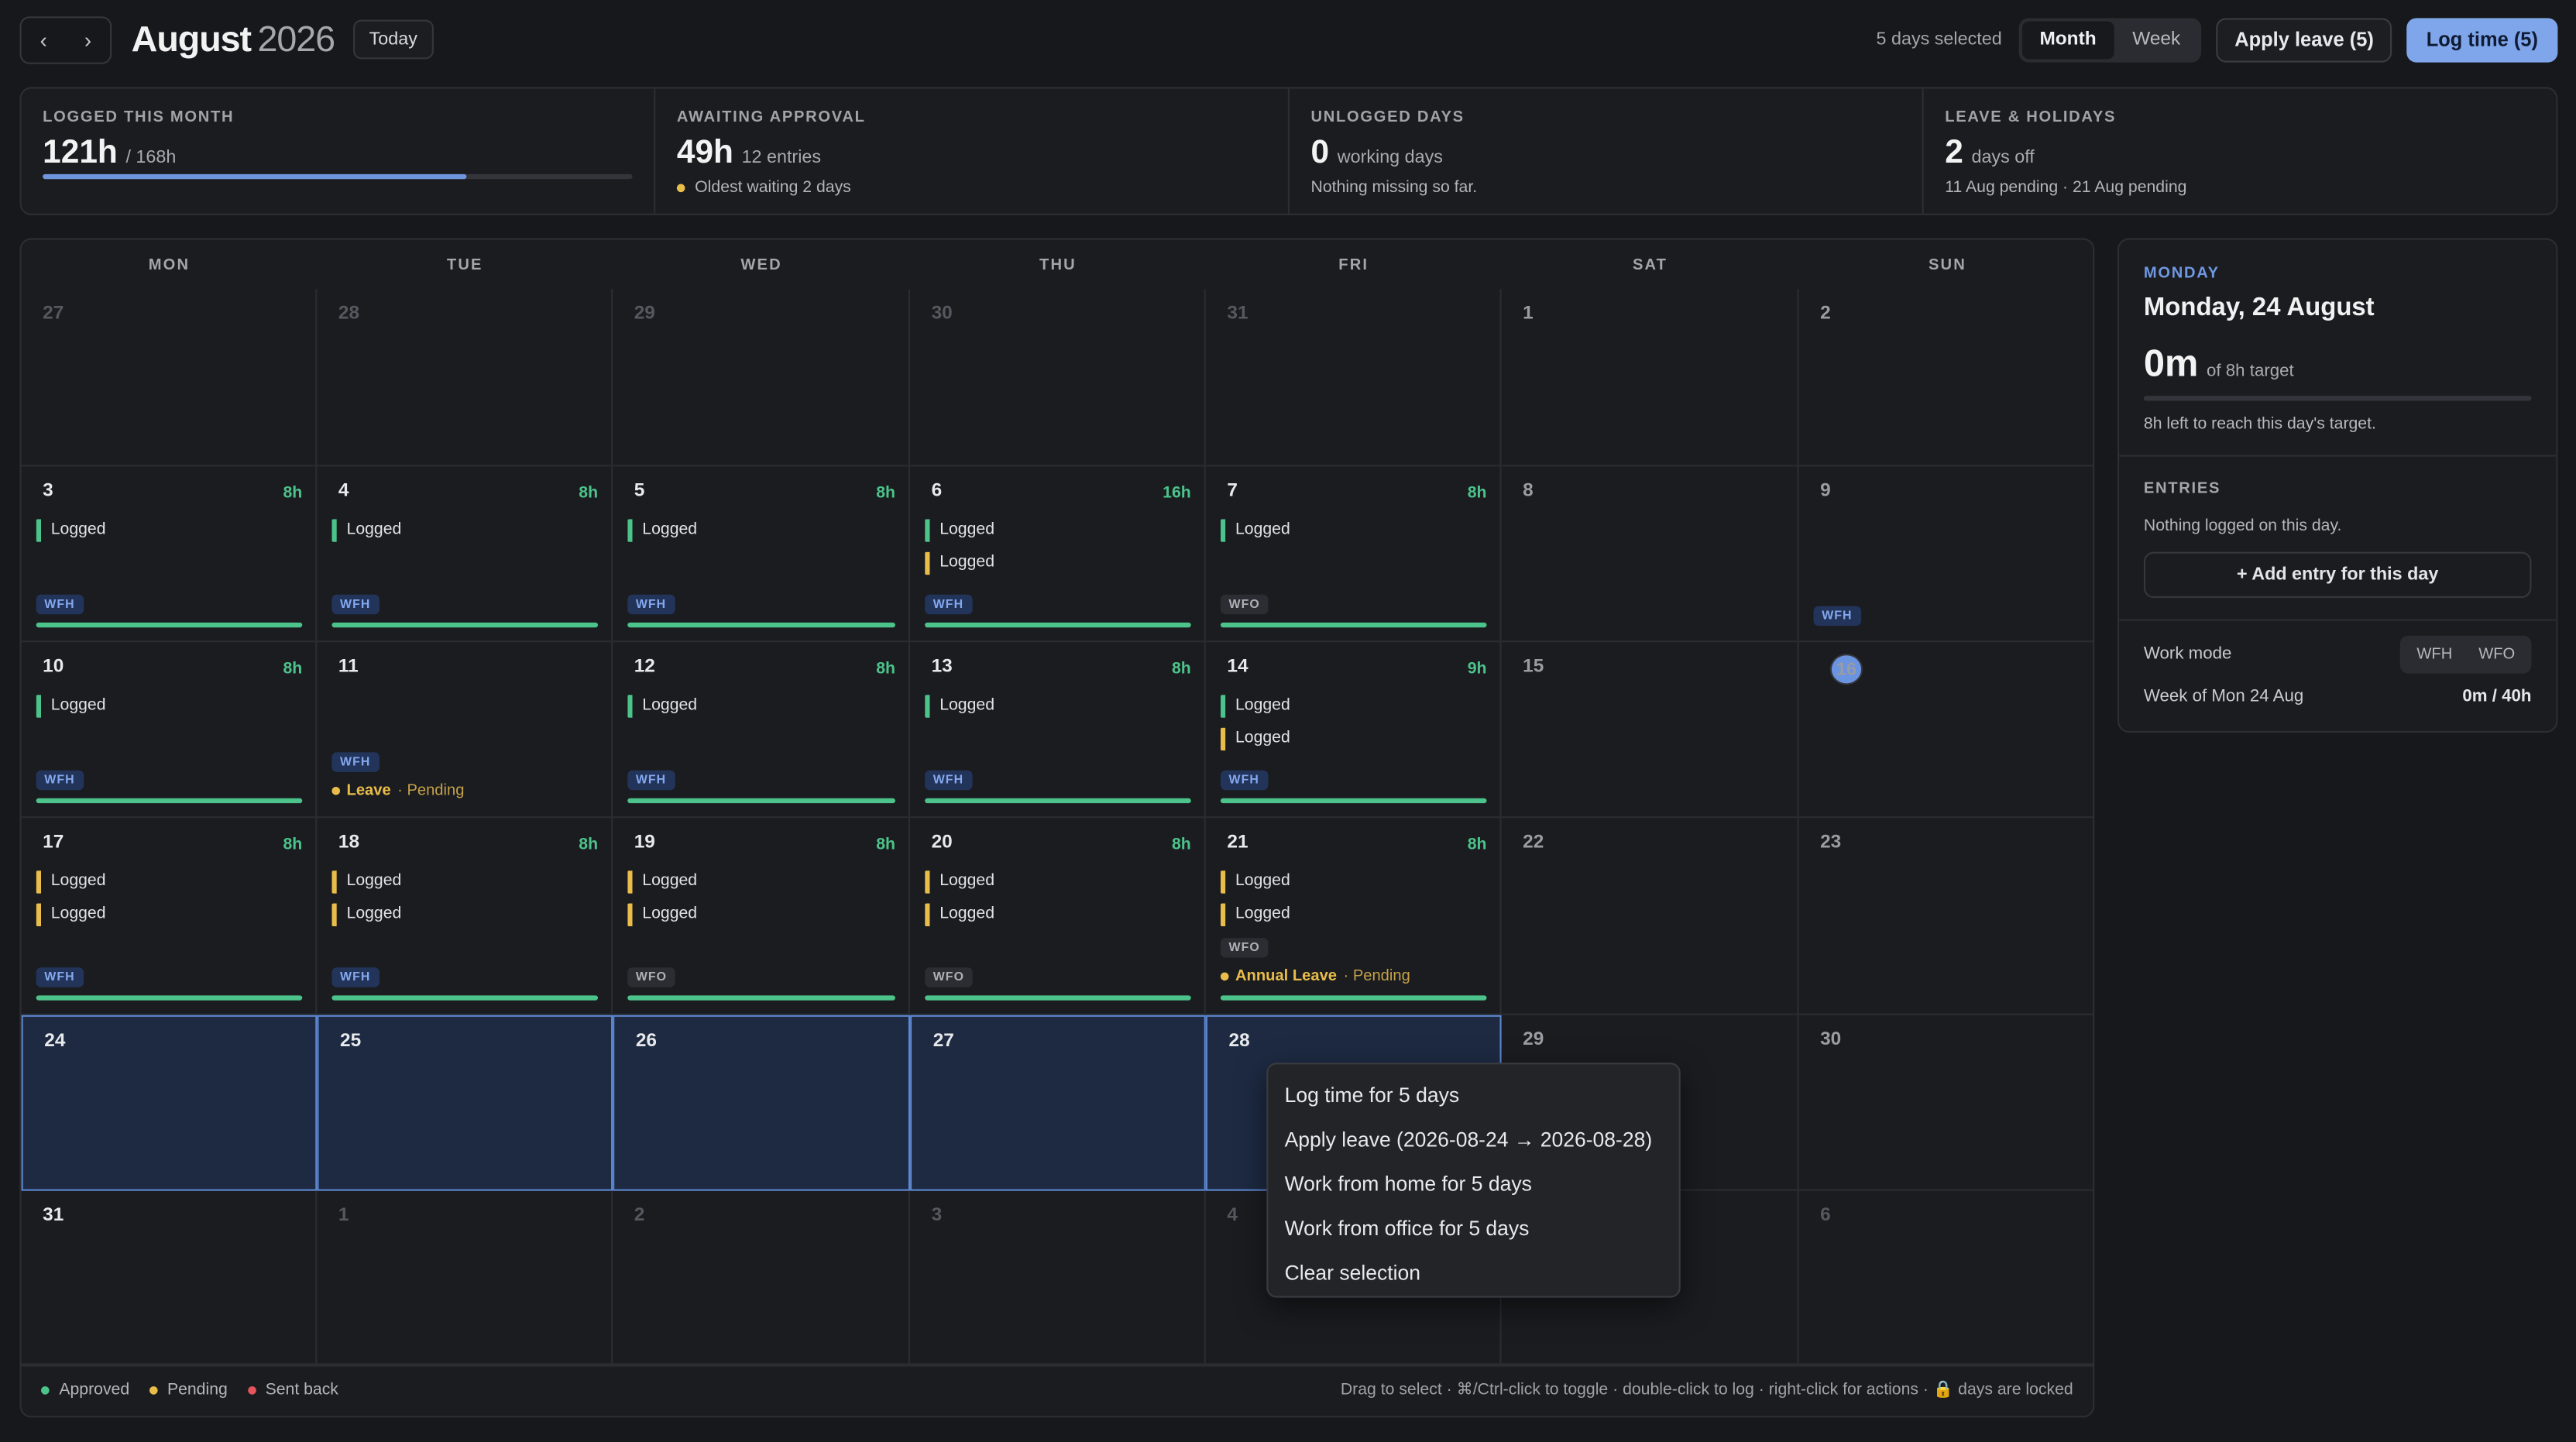 The height and width of the screenshot is (1442, 2576). I want to click on day-cell: 21 8h Logged Logged WFO Annual Leave · Pending, so click(1353, 916).